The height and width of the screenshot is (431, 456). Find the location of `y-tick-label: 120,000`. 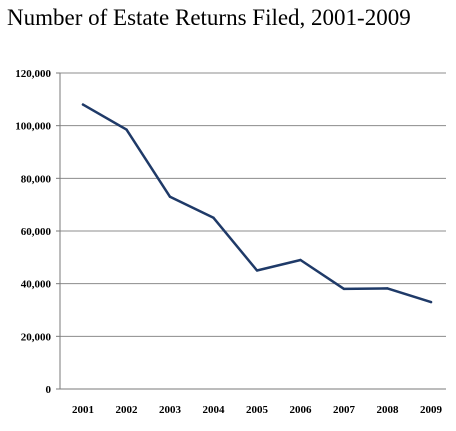

y-tick-label: 120,000 is located at coordinates (33, 74).